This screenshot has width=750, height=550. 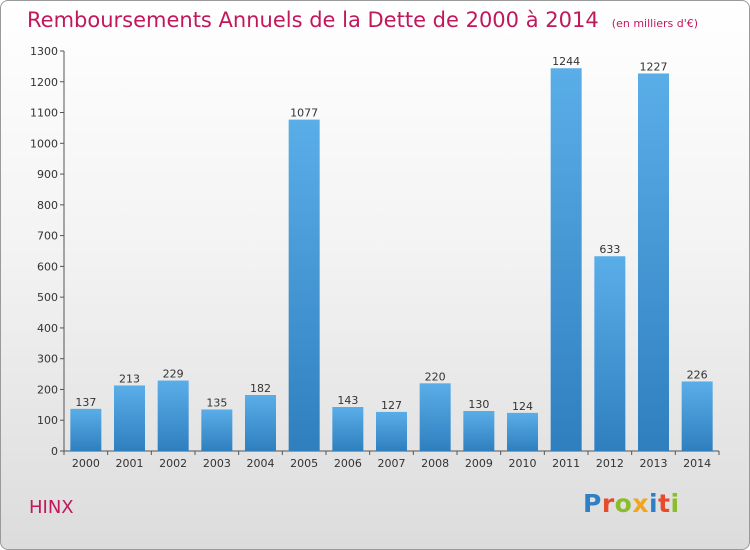 What do you see at coordinates (86, 429) in the screenshot?
I see `bar-2000` at bounding box center [86, 429].